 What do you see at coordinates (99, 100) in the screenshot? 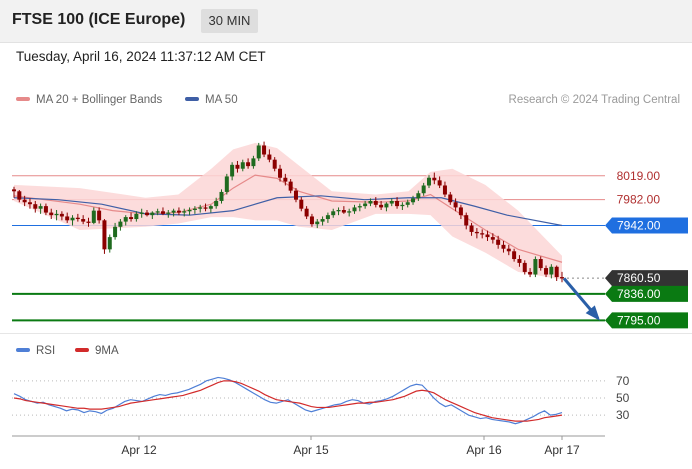
I see `legend-ma20-label: MA 20 + Bollinger Bands` at bounding box center [99, 100].